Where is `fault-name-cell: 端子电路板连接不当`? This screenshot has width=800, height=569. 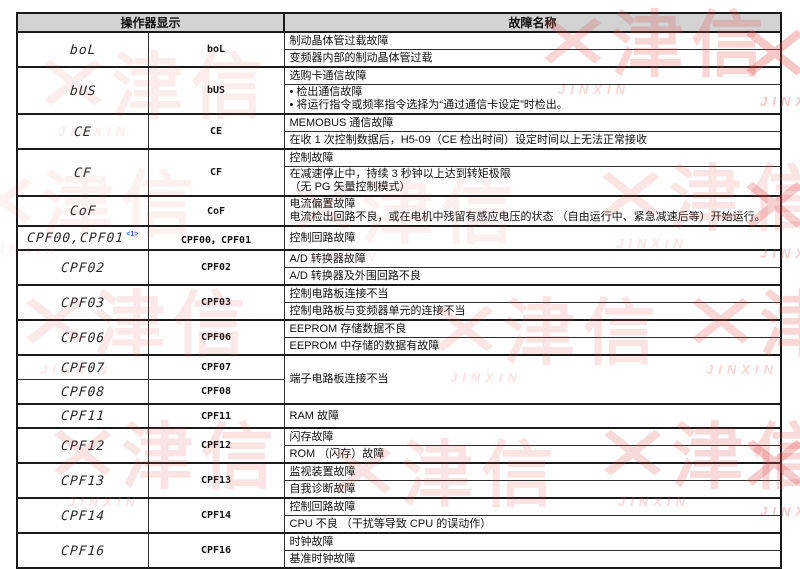 fault-name-cell: 端子电路板连接不当 is located at coordinates (532, 379).